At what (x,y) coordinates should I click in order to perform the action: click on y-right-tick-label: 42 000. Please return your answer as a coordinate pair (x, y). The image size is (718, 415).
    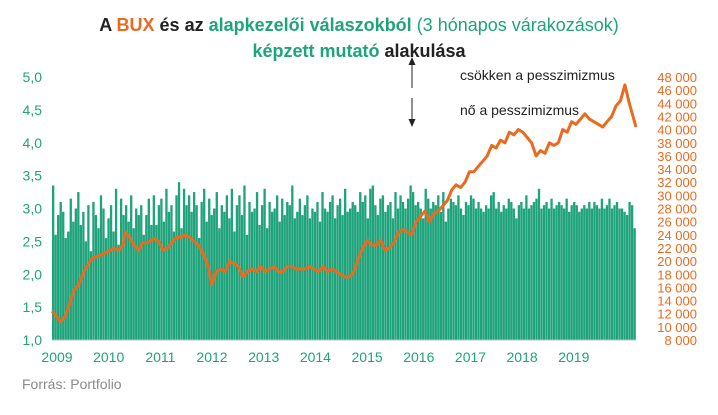
    Looking at the image, I should click on (677, 117).